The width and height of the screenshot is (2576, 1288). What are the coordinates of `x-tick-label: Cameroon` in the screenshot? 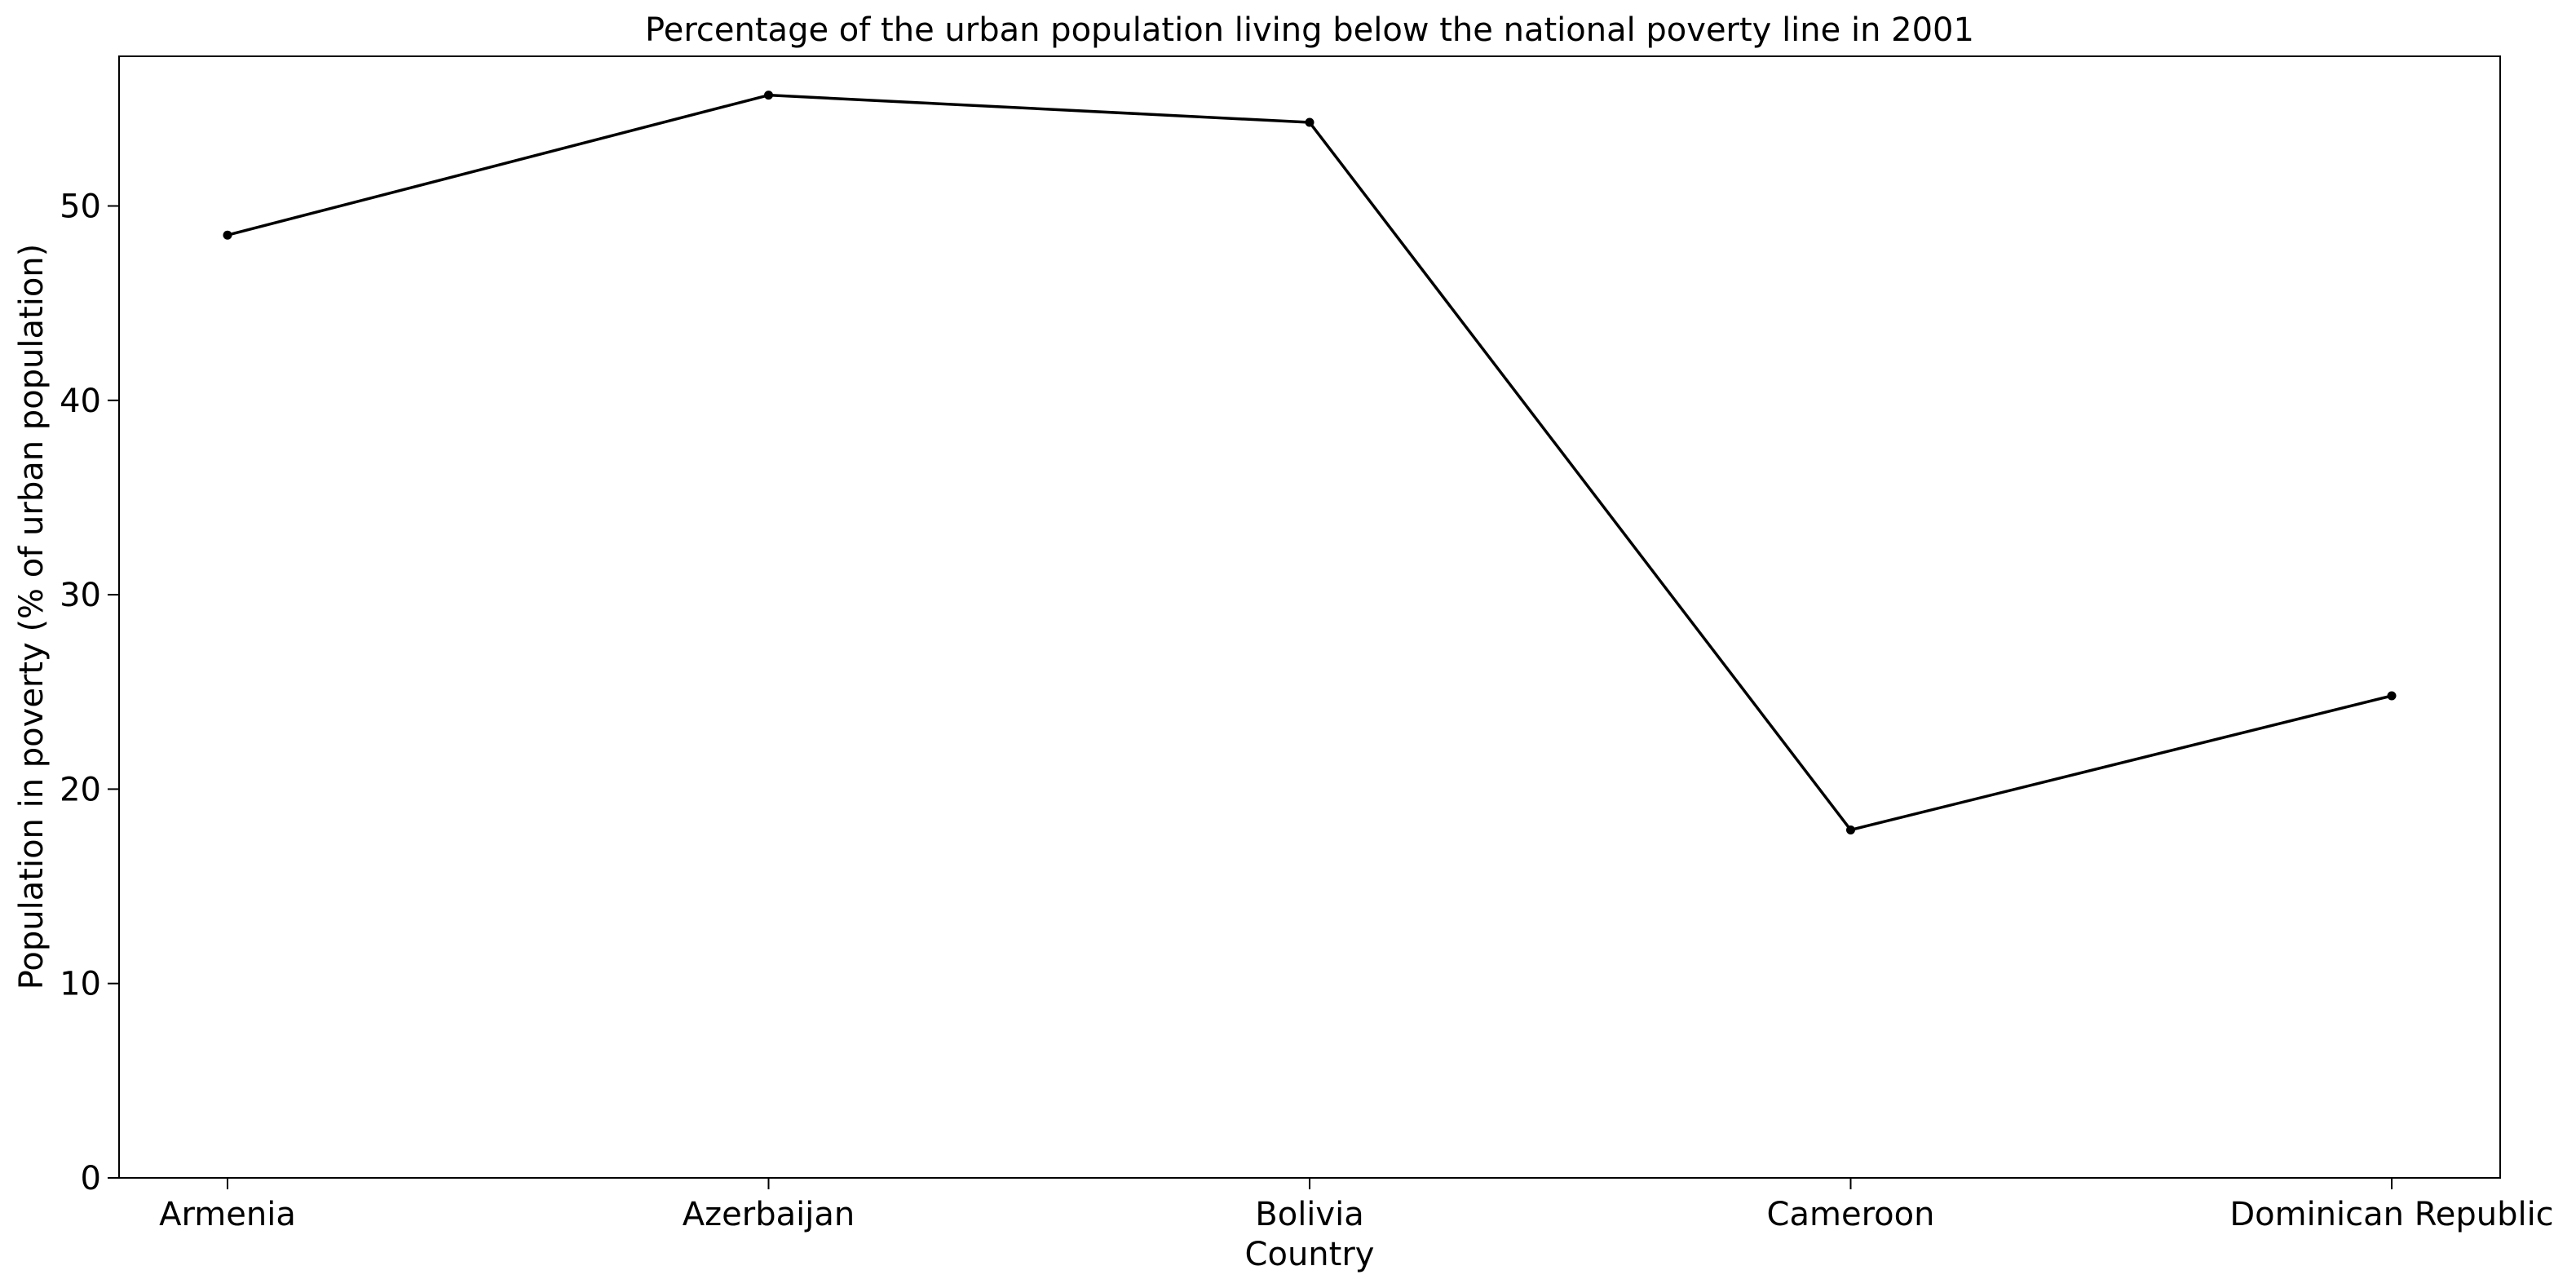 It's located at (1851, 1214).